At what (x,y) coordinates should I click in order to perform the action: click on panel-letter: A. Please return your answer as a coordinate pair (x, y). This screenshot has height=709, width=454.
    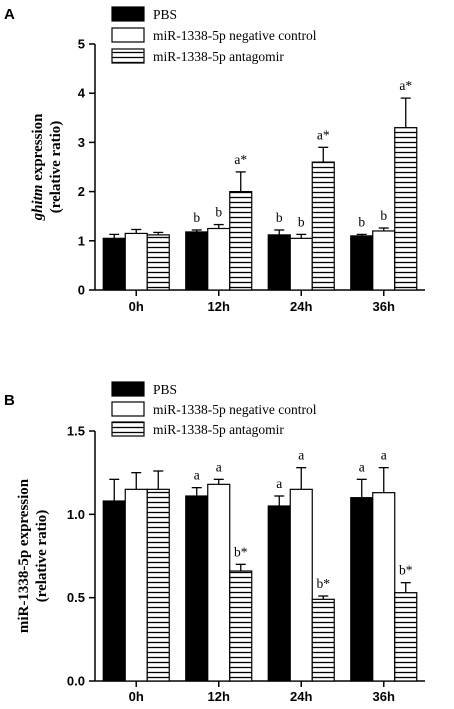
    Looking at the image, I should click on (9, 14).